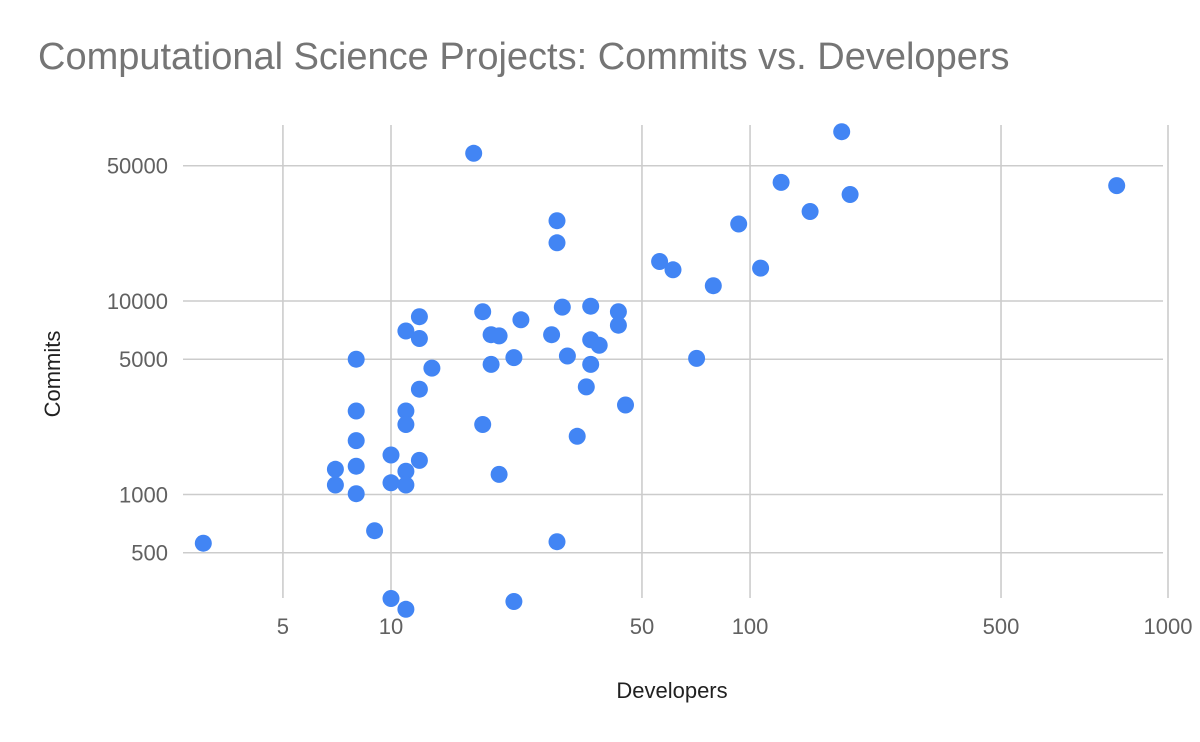 The width and height of the screenshot is (1200, 742). I want to click on x-tick-label: 5, so click(283, 626).